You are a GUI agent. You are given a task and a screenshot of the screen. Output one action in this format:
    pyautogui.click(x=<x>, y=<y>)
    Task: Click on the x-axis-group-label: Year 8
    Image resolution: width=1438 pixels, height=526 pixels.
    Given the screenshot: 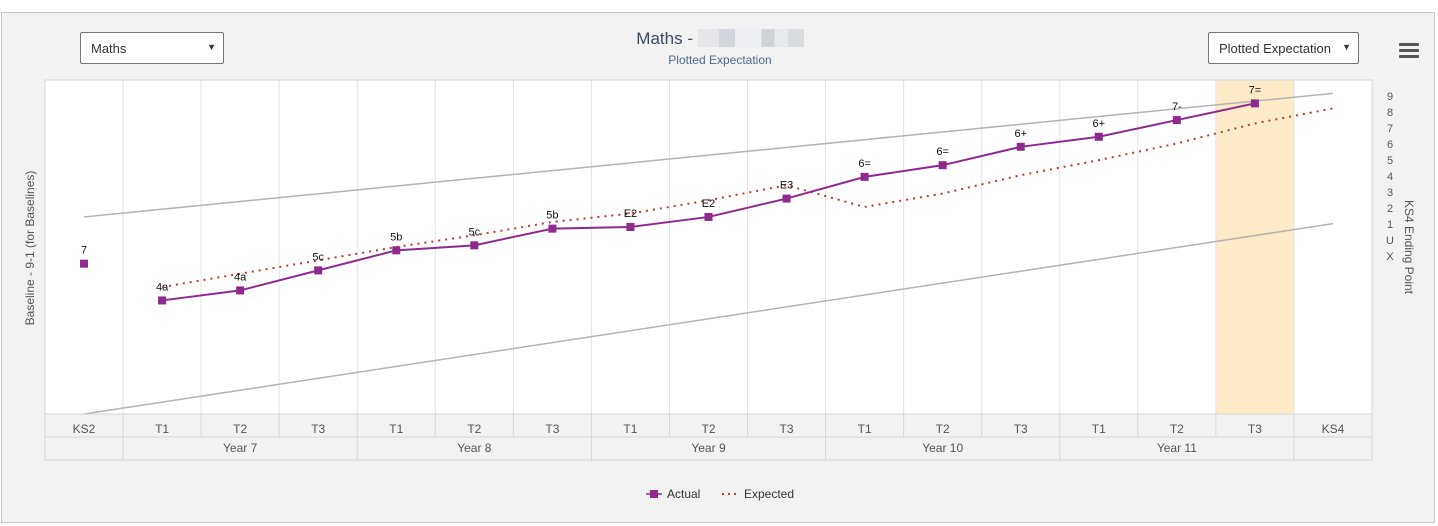 What is the action you would take?
    pyautogui.click(x=474, y=448)
    